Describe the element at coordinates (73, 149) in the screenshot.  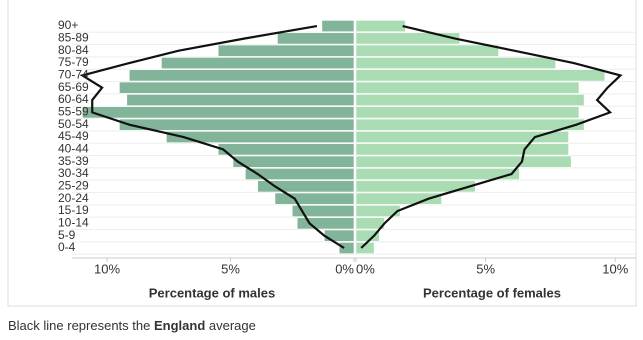
I see `y-tick-label: 40-44` at that location.